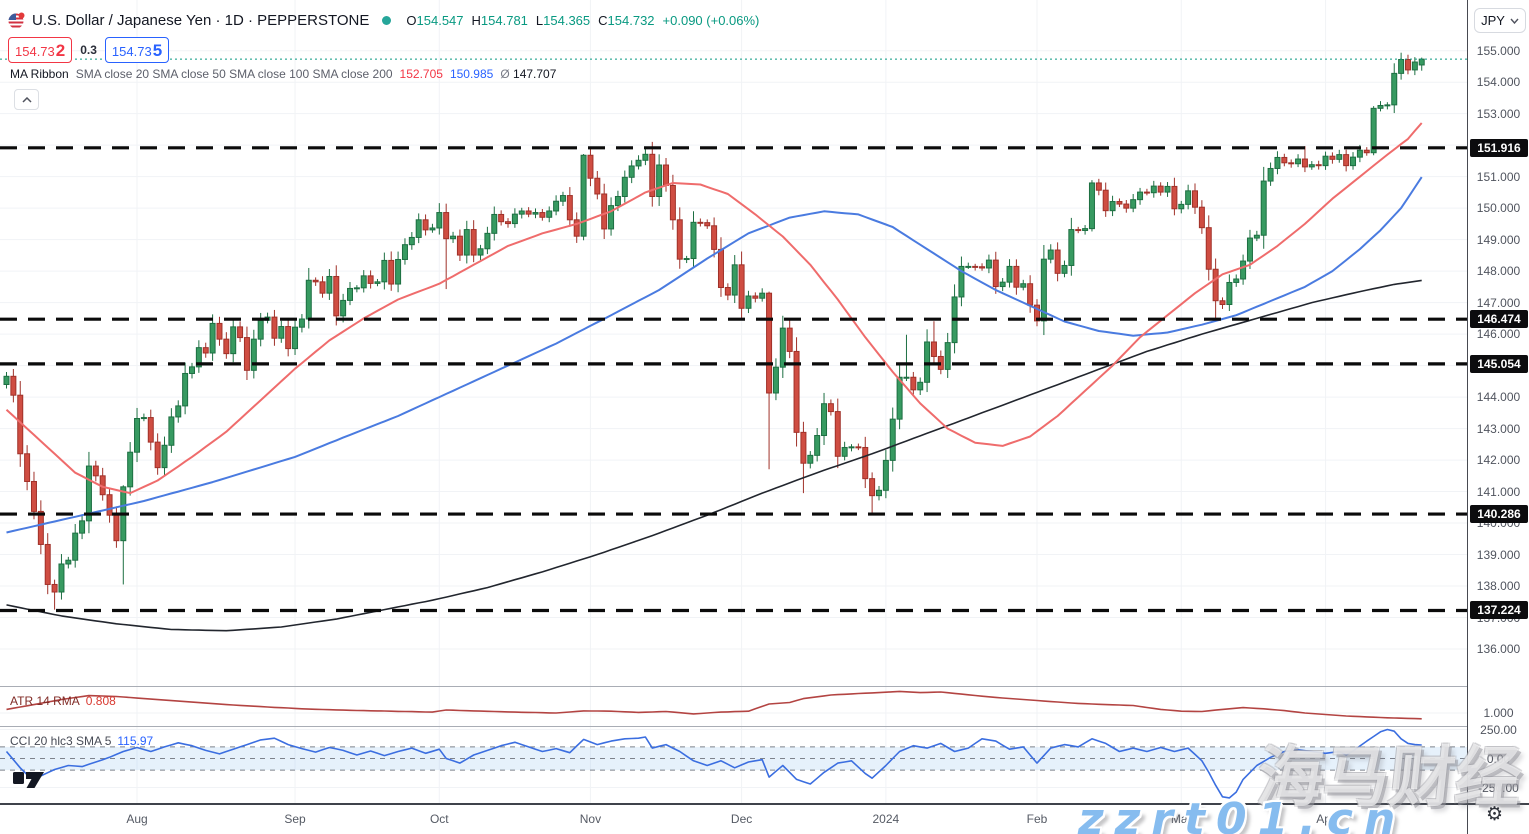  I want to click on tradingview-logo, so click(30, 781).